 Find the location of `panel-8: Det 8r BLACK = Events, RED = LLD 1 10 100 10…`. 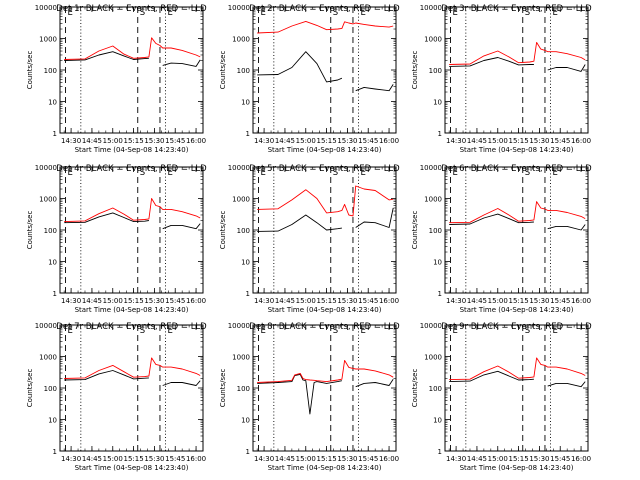

panel-8: Det 8r BLACK = Events, RED = LLD 1 10 100 10… is located at coordinates (309, 397).